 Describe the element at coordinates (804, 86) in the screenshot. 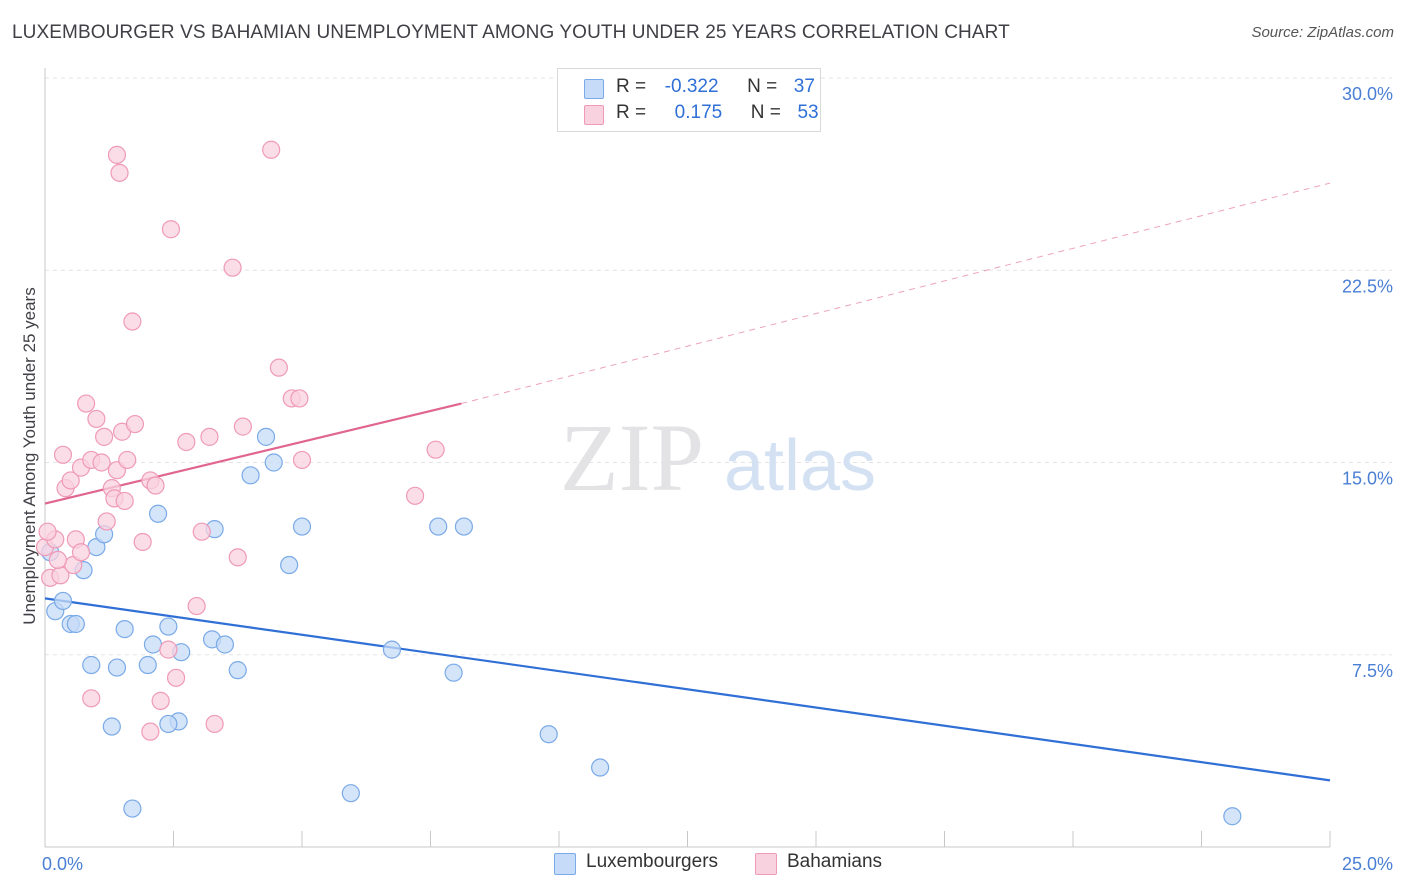

I see `legend-n-value: 37` at that location.